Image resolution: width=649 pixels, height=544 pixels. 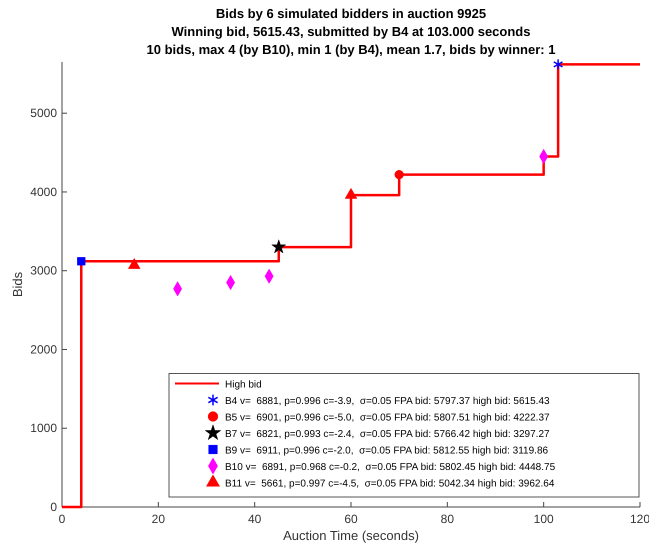 I want to click on y-axis-title: Bids, so click(x=17, y=284).